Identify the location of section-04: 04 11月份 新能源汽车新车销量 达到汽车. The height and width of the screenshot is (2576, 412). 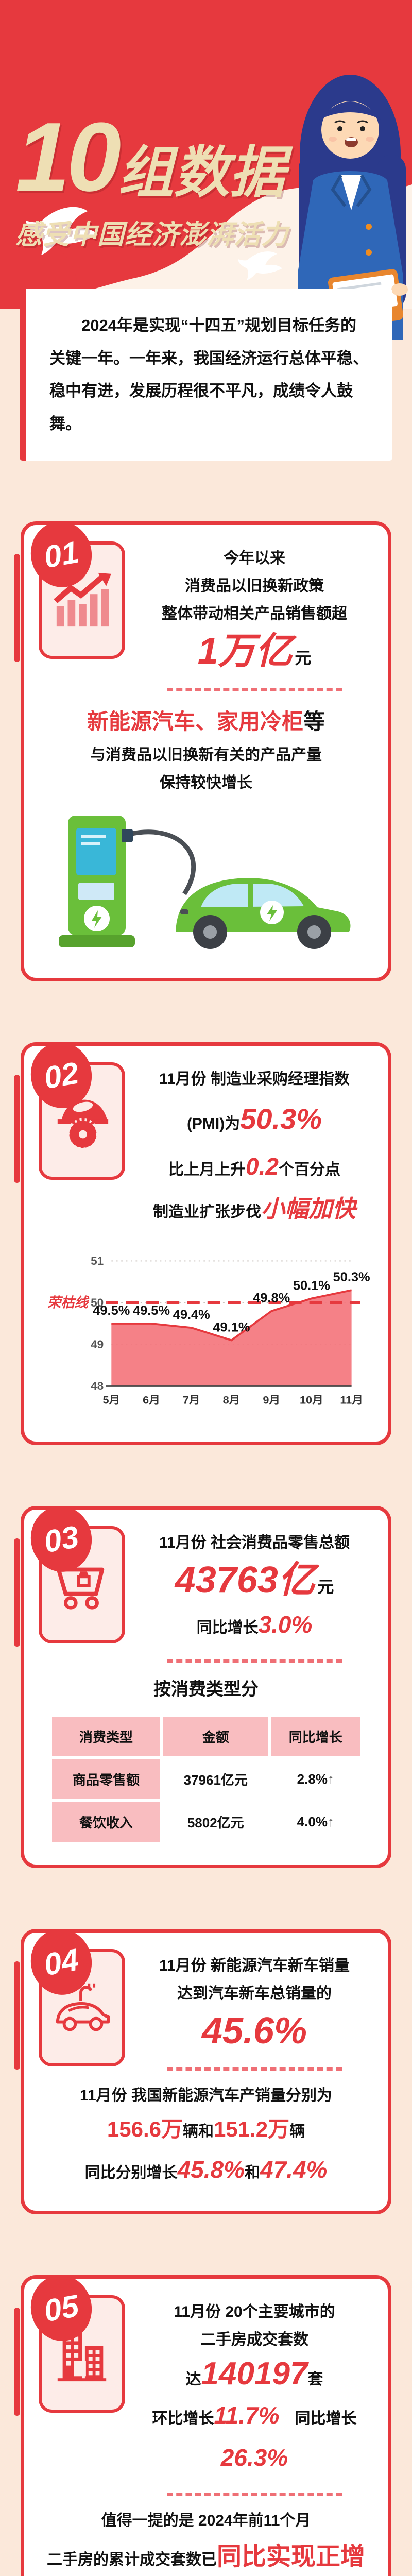
(206, 2069).